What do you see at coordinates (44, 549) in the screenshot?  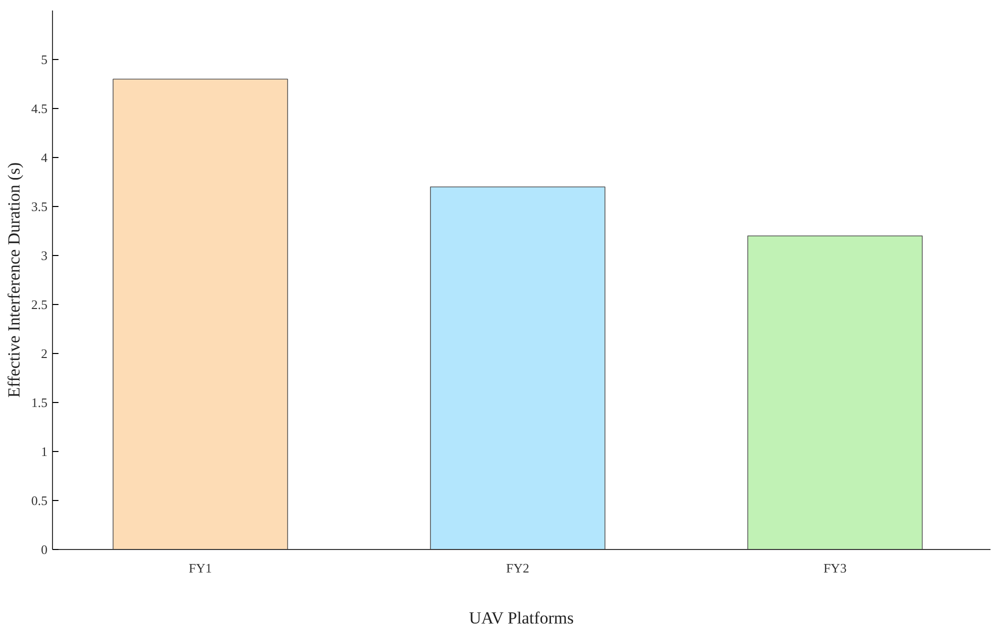 I see `y-tick-label: 0` at bounding box center [44, 549].